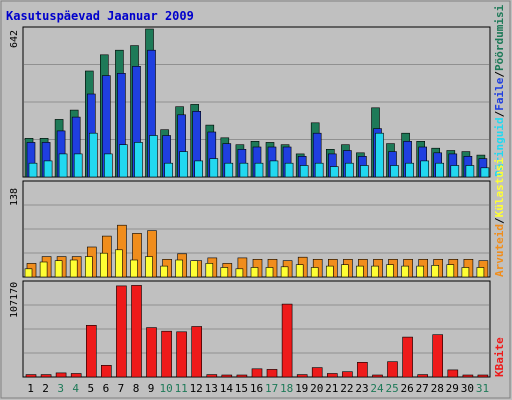  I want to click on hits-legend-text: Päringuid/Faile/Pöördumisi, so click(499, 90).